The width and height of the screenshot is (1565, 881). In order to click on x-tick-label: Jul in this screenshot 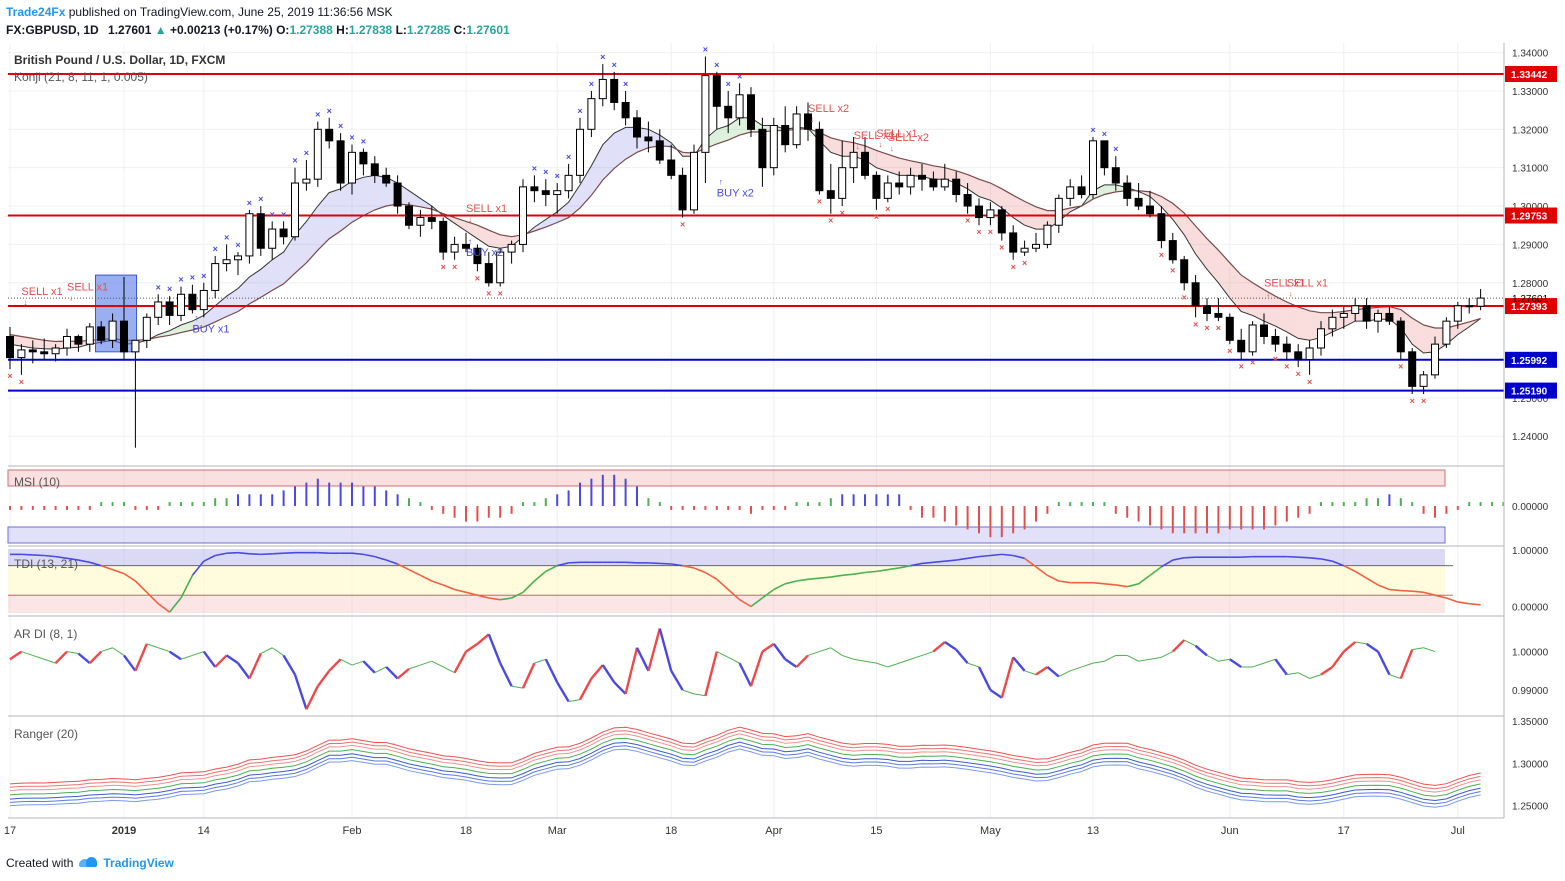, I will do `click(1458, 831)`.